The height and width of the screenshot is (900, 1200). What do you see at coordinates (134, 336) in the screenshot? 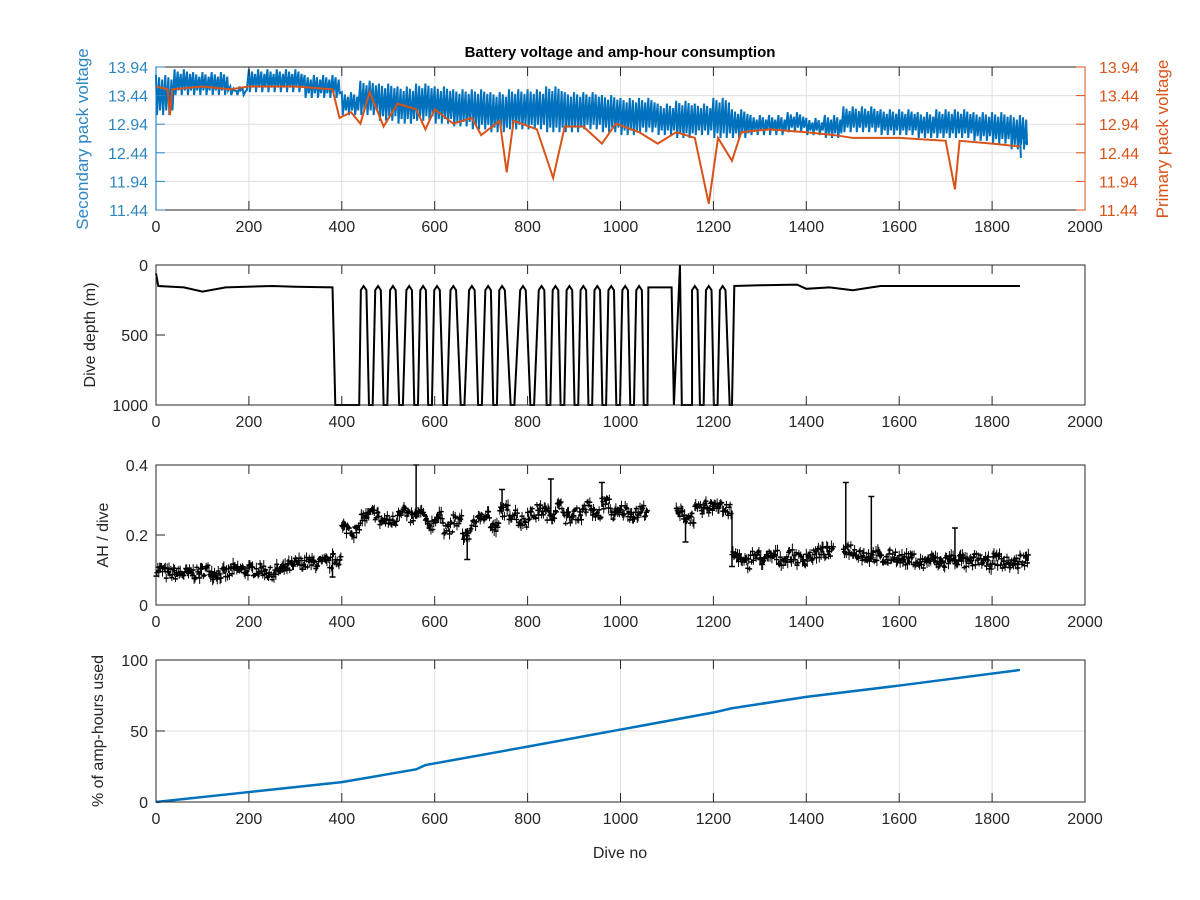
I see `y-tick-label: 500` at bounding box center [134, 336].